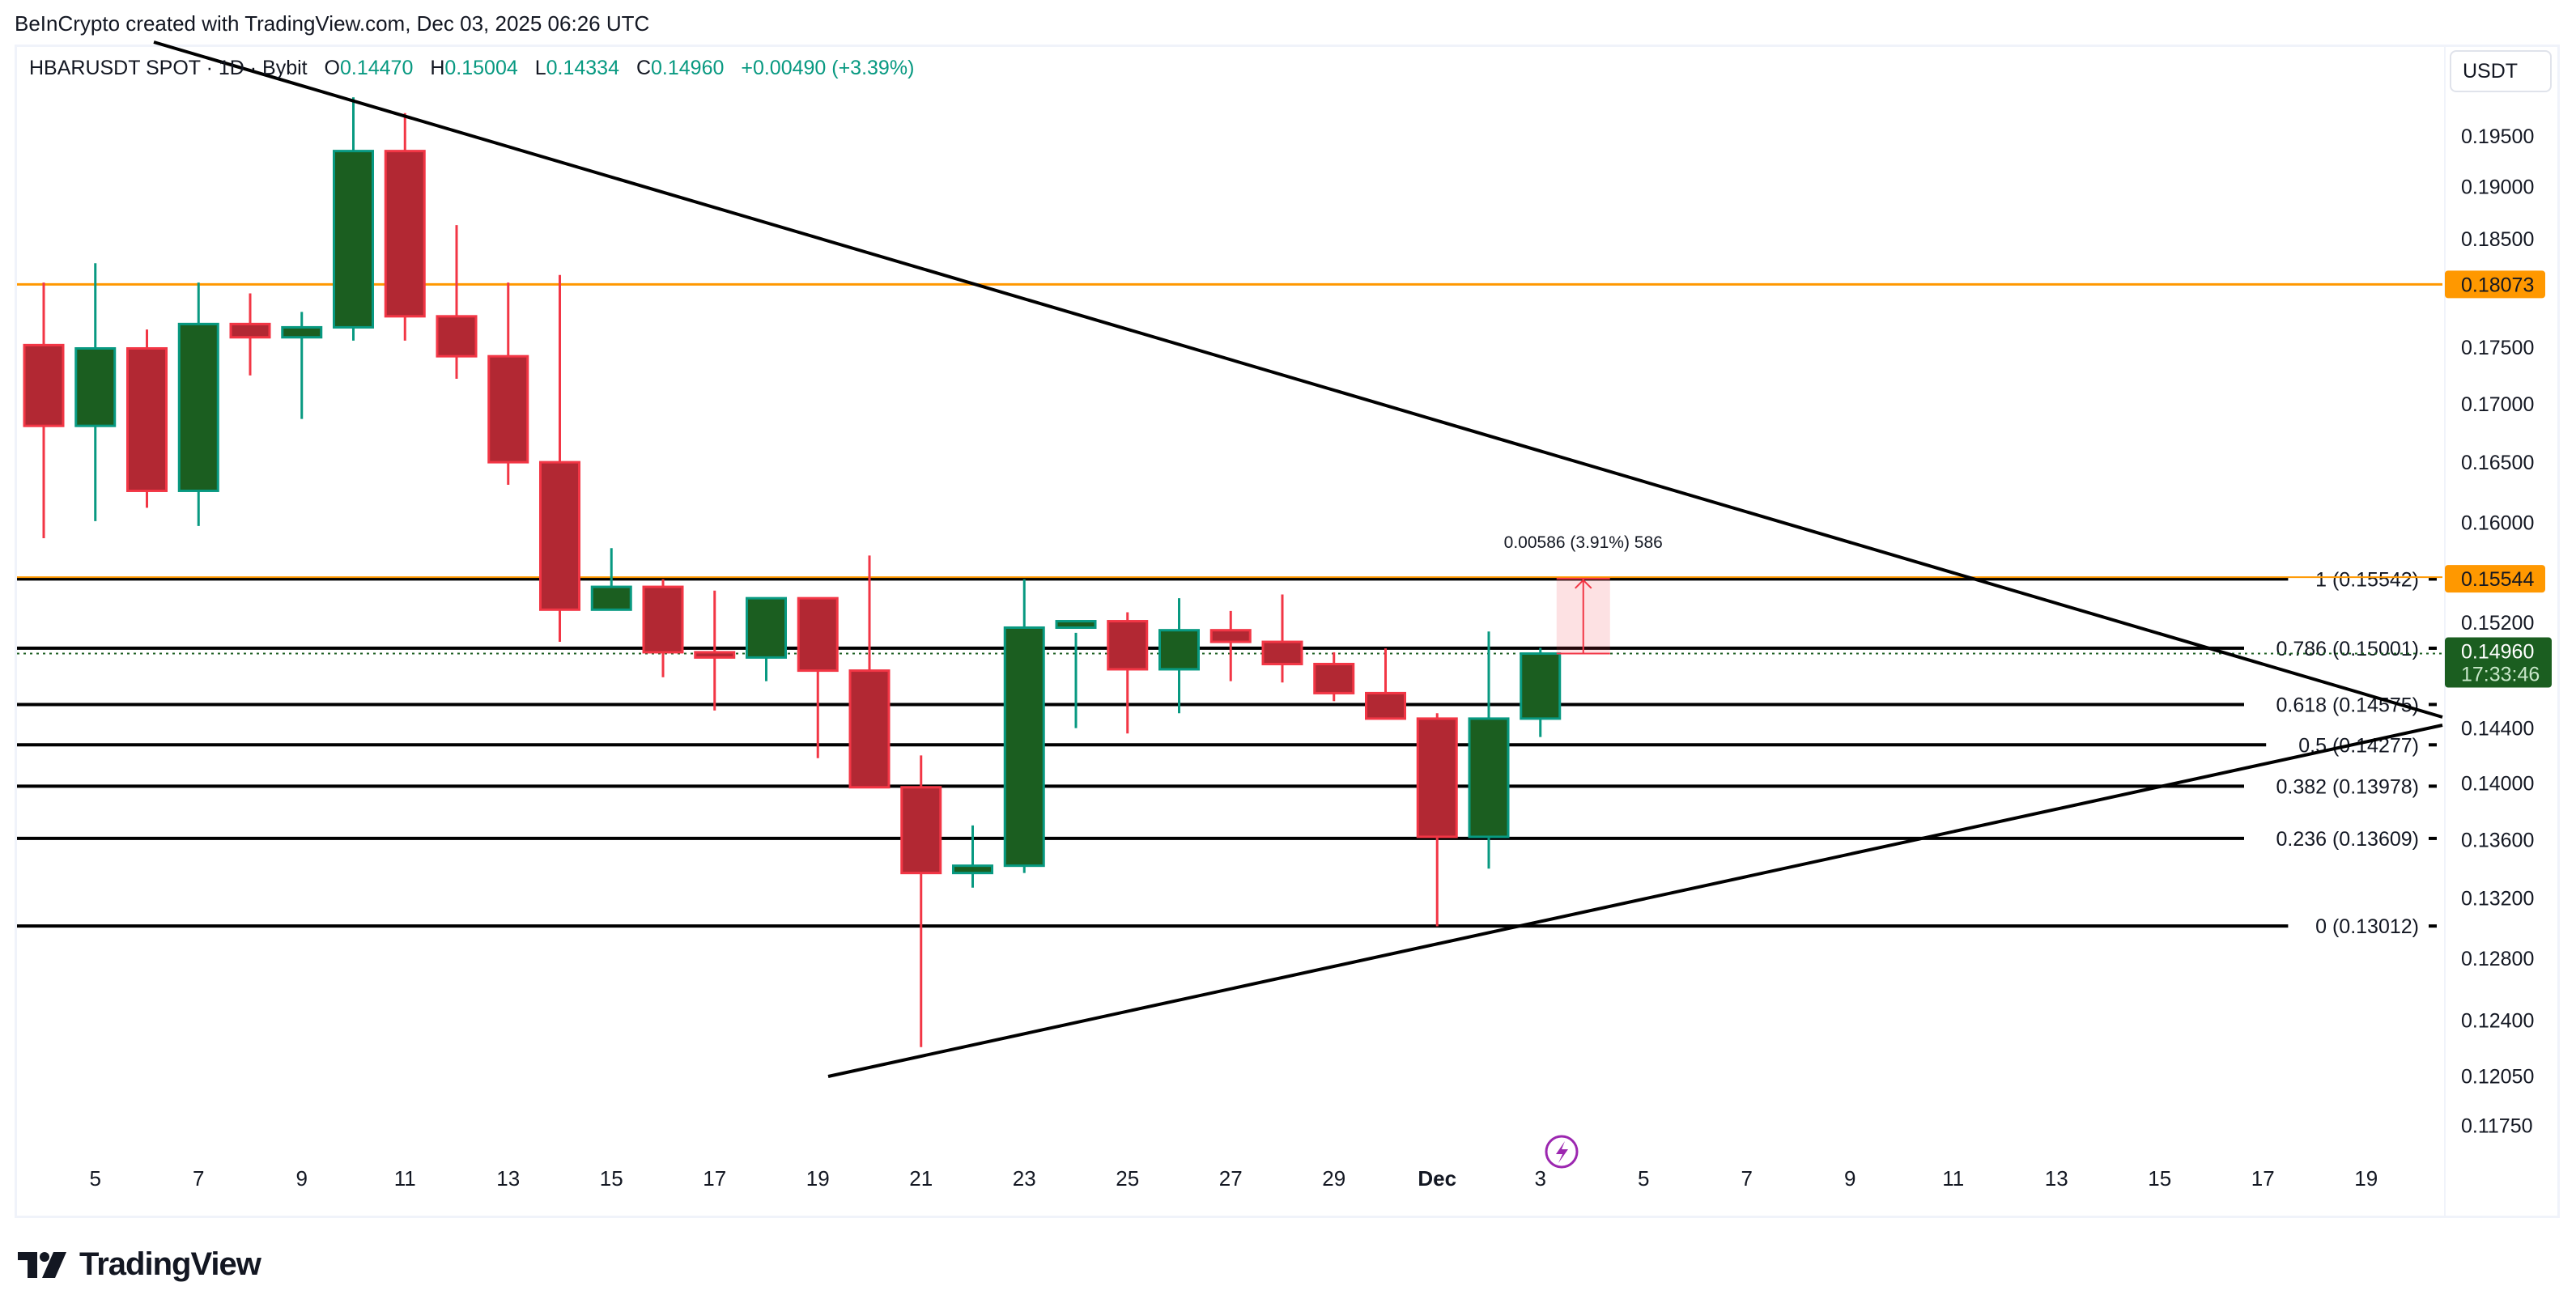 This screenshot has height=1316, width=2576. Describe the element at coordinates (139, 1264) in the screenshot. I see `tradingview-logo: TradingView` at that location.